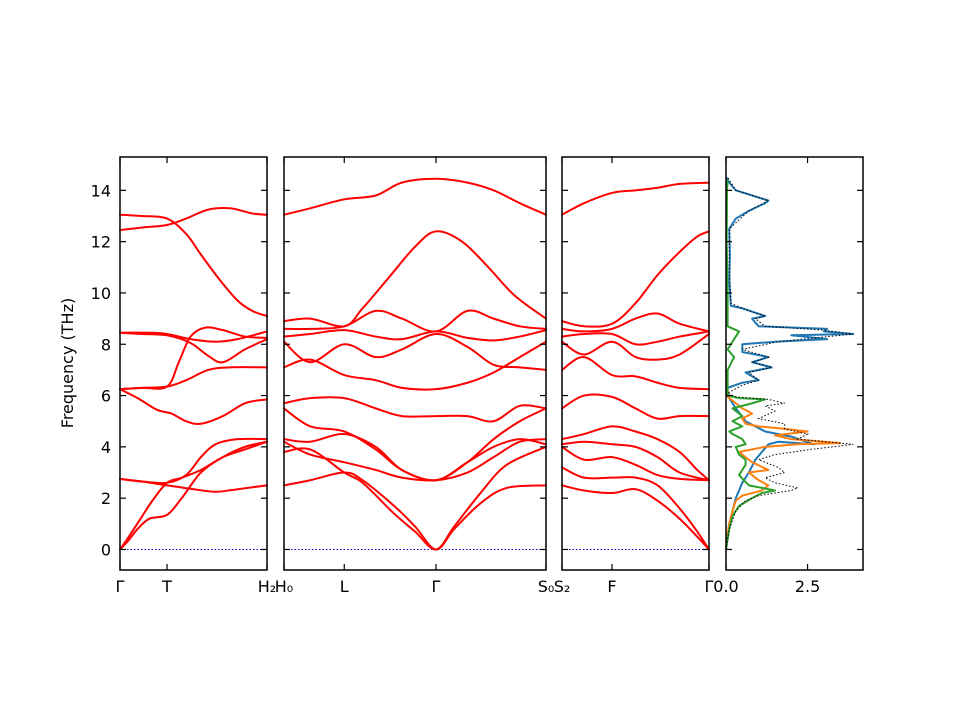 This screenshot has width=960, height=720. Describe the element at coordinates (106, 498) in the screenshot. I see `y-tick-label-1: 2` at that location.